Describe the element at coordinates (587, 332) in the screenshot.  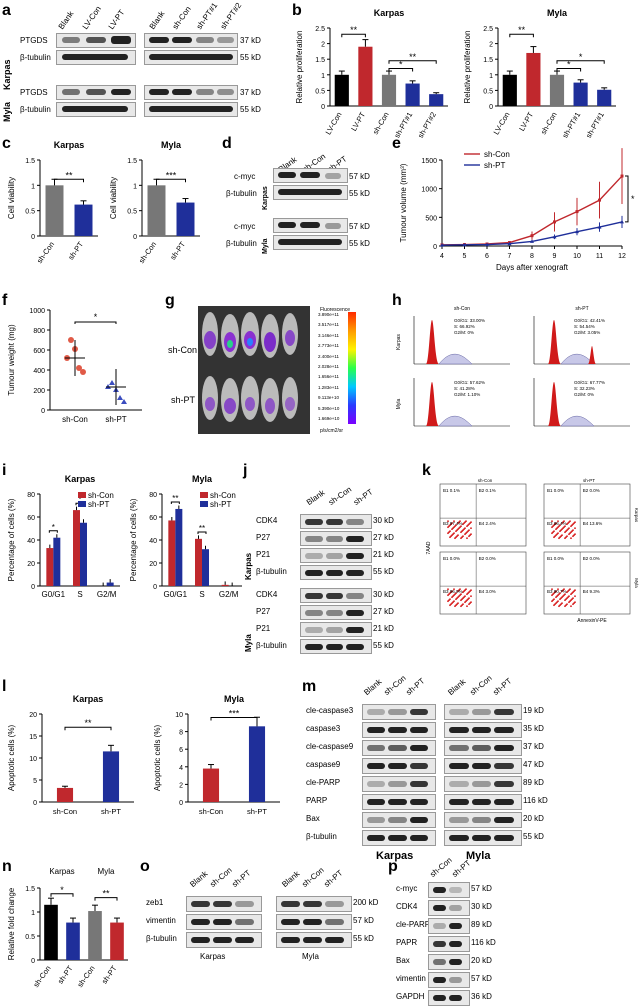
I see `phase-stat: G2/M: 3.05%` at that location.